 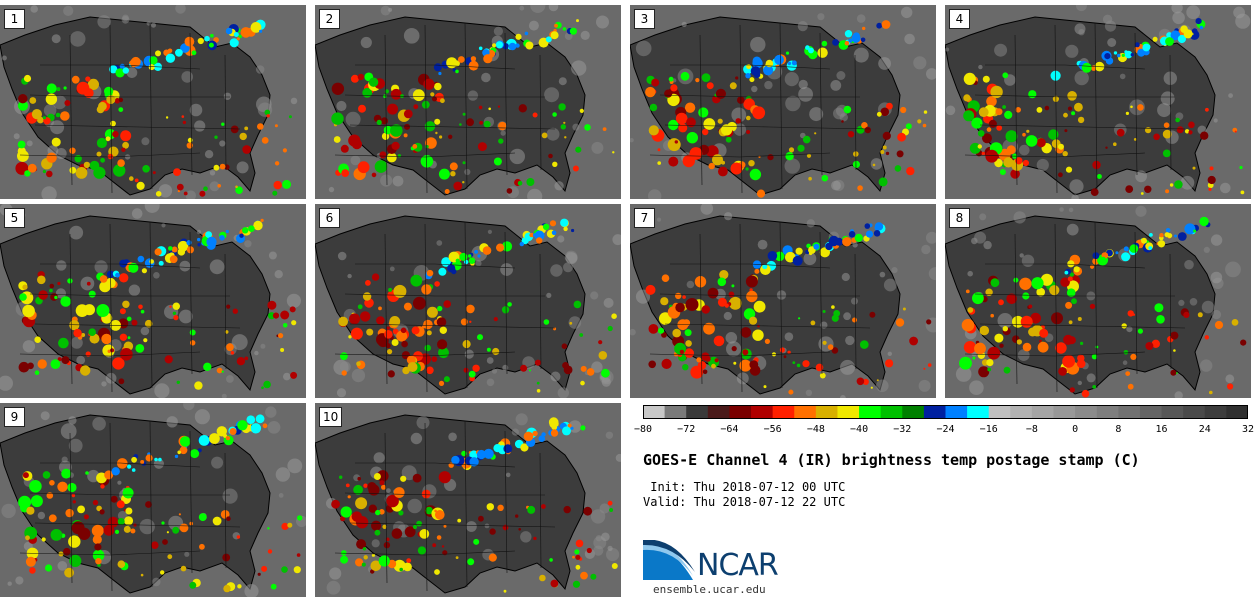 What do you see at coordinates (644, 218) in the screenshot?
I see `panel-number: 7` at bounding box center [644, 218].